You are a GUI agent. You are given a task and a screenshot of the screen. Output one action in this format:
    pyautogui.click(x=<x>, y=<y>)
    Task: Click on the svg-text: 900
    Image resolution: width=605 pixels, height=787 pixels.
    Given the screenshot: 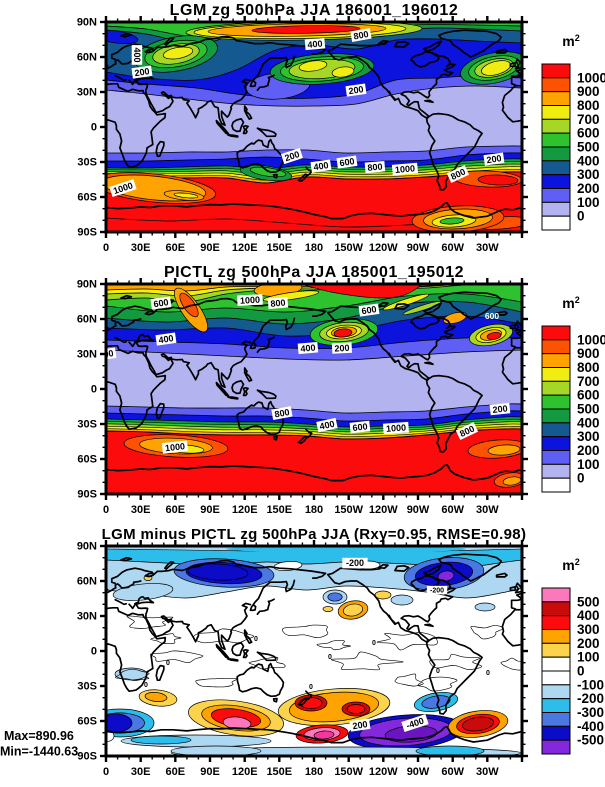 What is the action you would take?
    pyautogui.click(x=588, y=353)
    